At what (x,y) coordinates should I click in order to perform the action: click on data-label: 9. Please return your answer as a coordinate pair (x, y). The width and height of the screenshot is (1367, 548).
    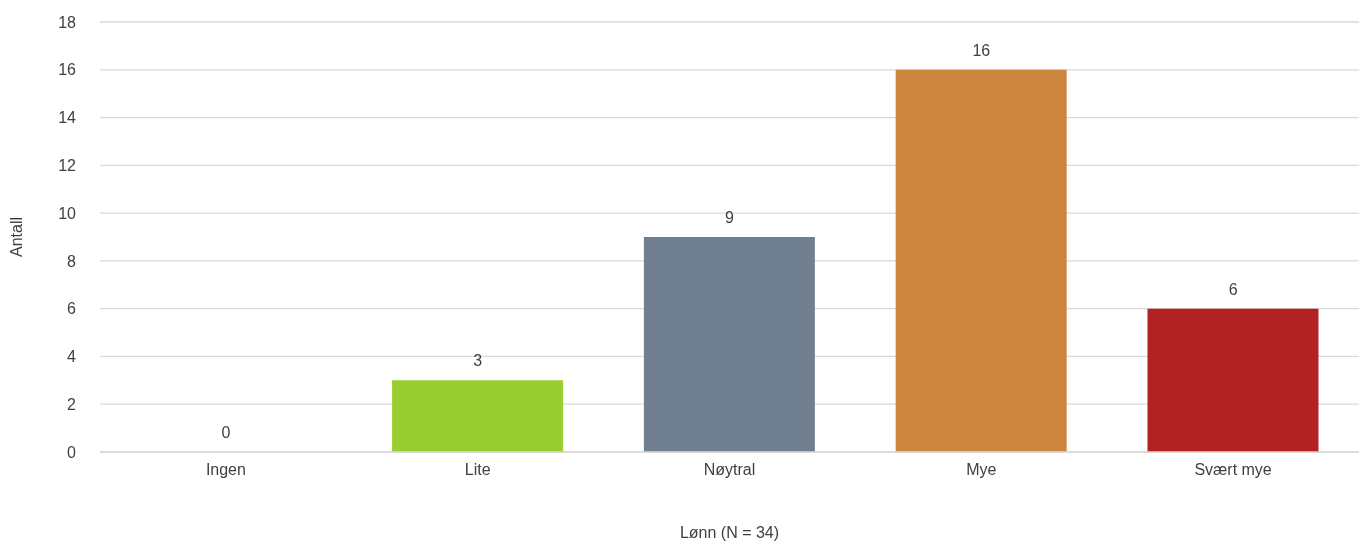
    Looking at the image, I should click on (730, 217).